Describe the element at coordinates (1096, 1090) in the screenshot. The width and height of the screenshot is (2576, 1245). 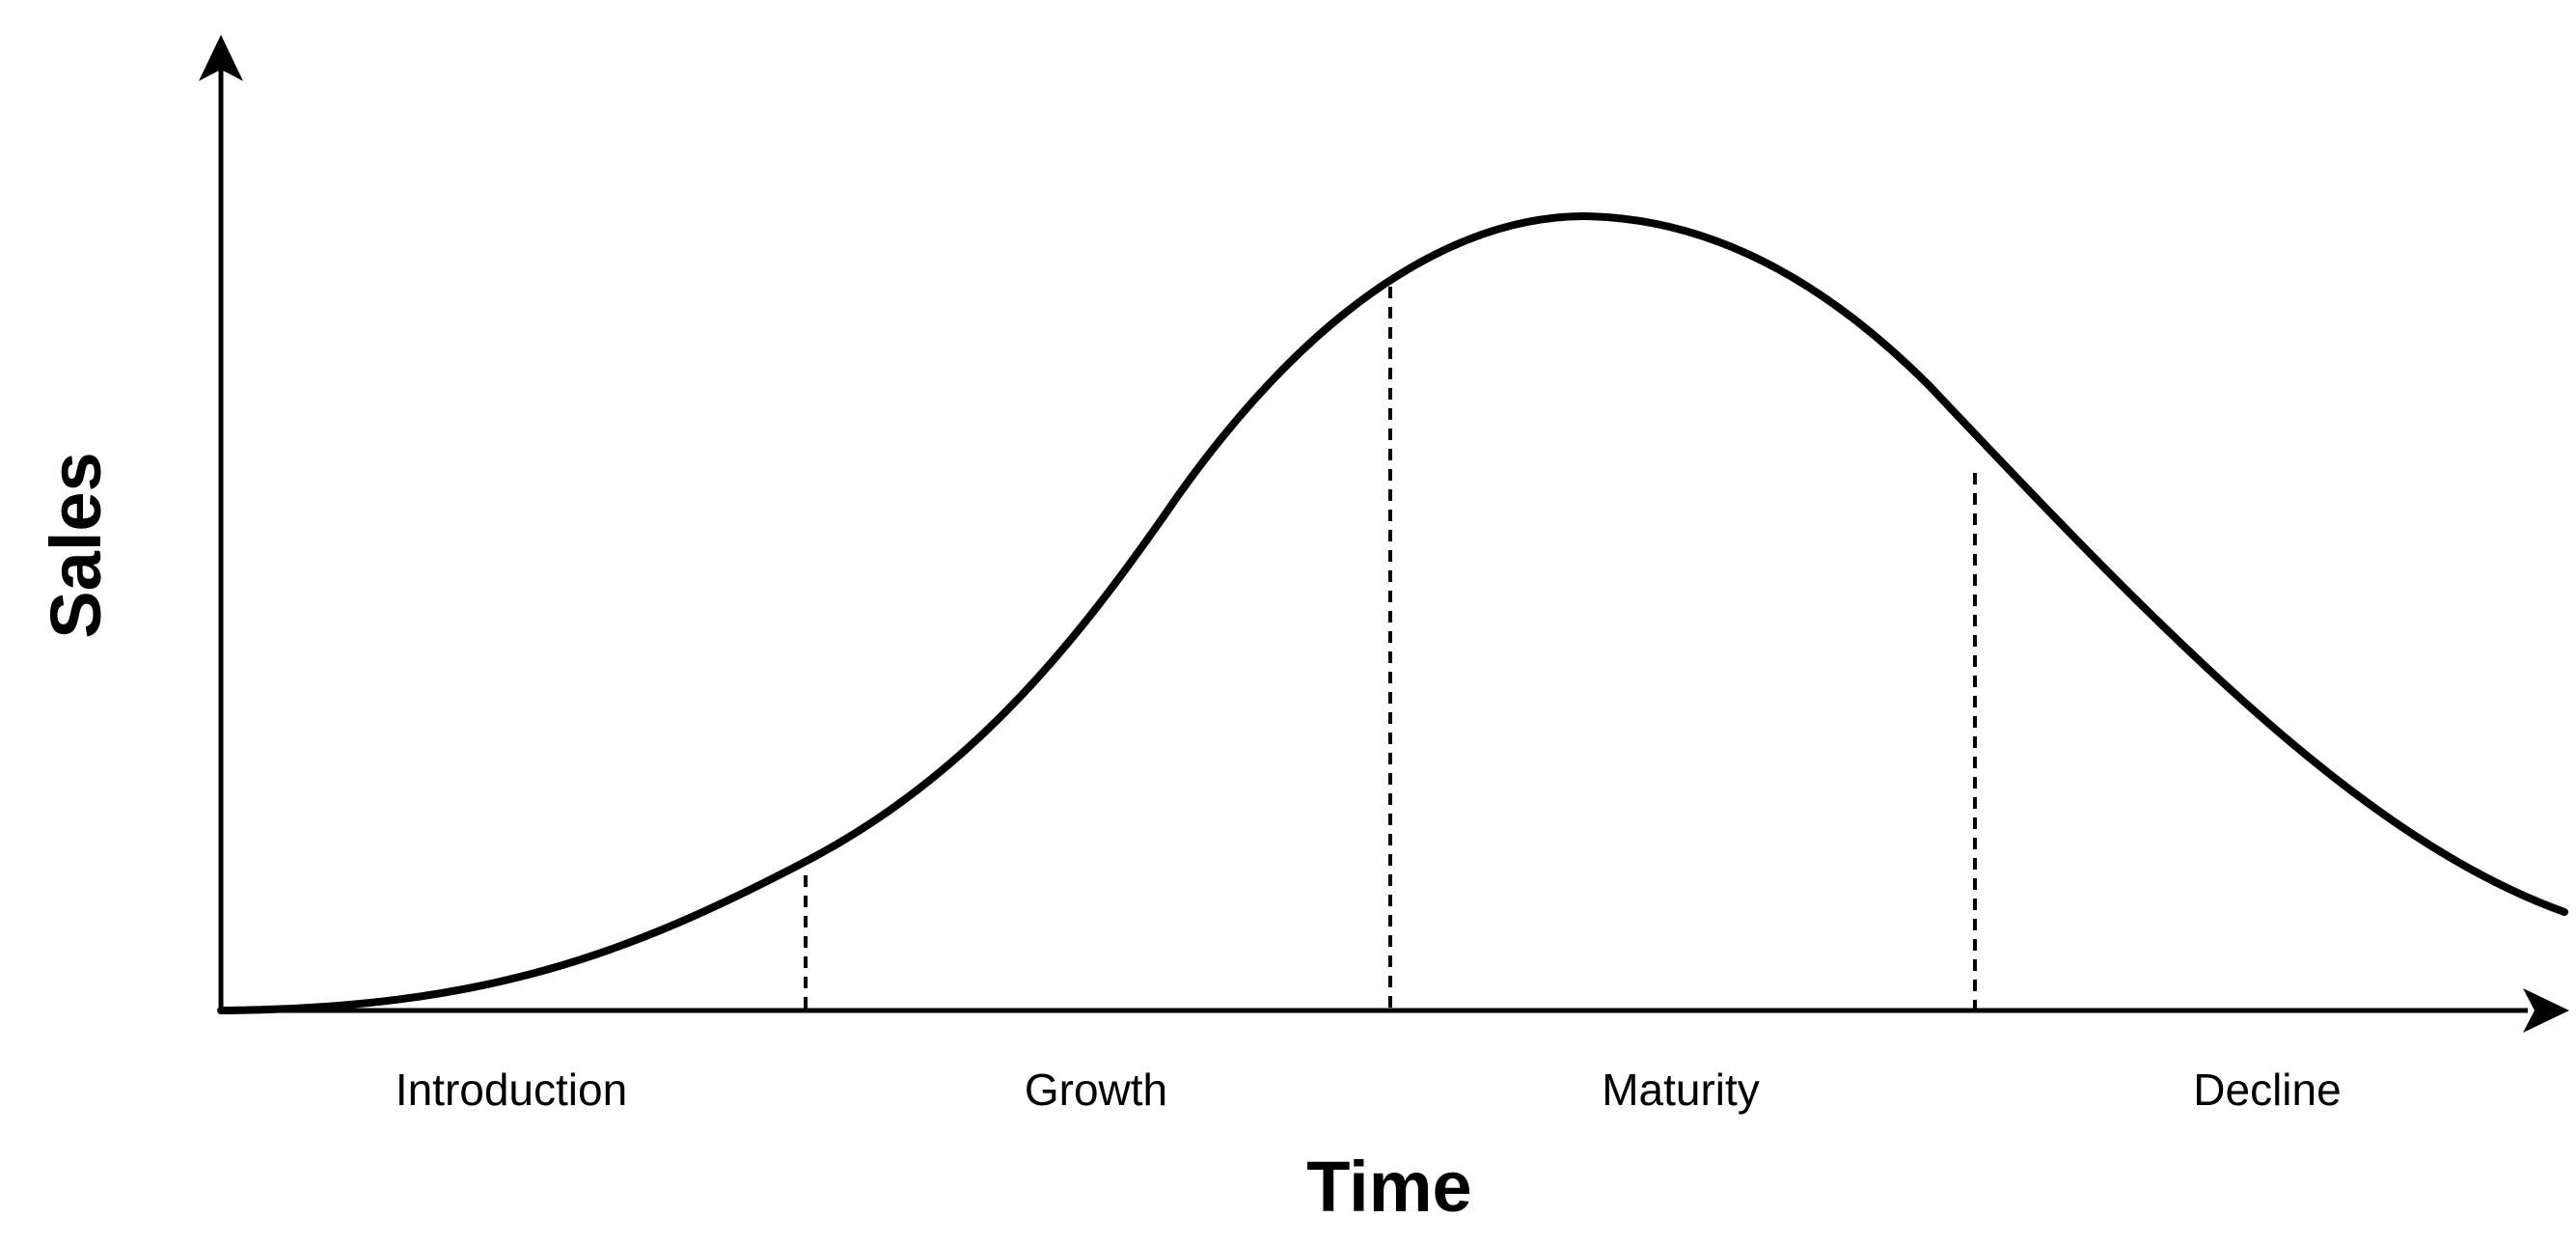
I see `stage-label-growth: Growth` at that location.